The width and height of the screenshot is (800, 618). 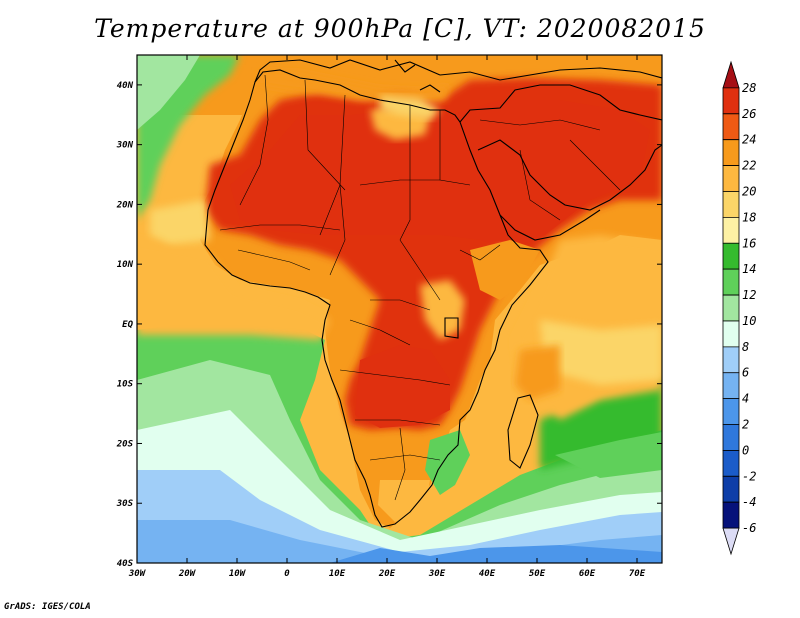 I want to click on colorbar-label: 28, so click(x=749, y=88).